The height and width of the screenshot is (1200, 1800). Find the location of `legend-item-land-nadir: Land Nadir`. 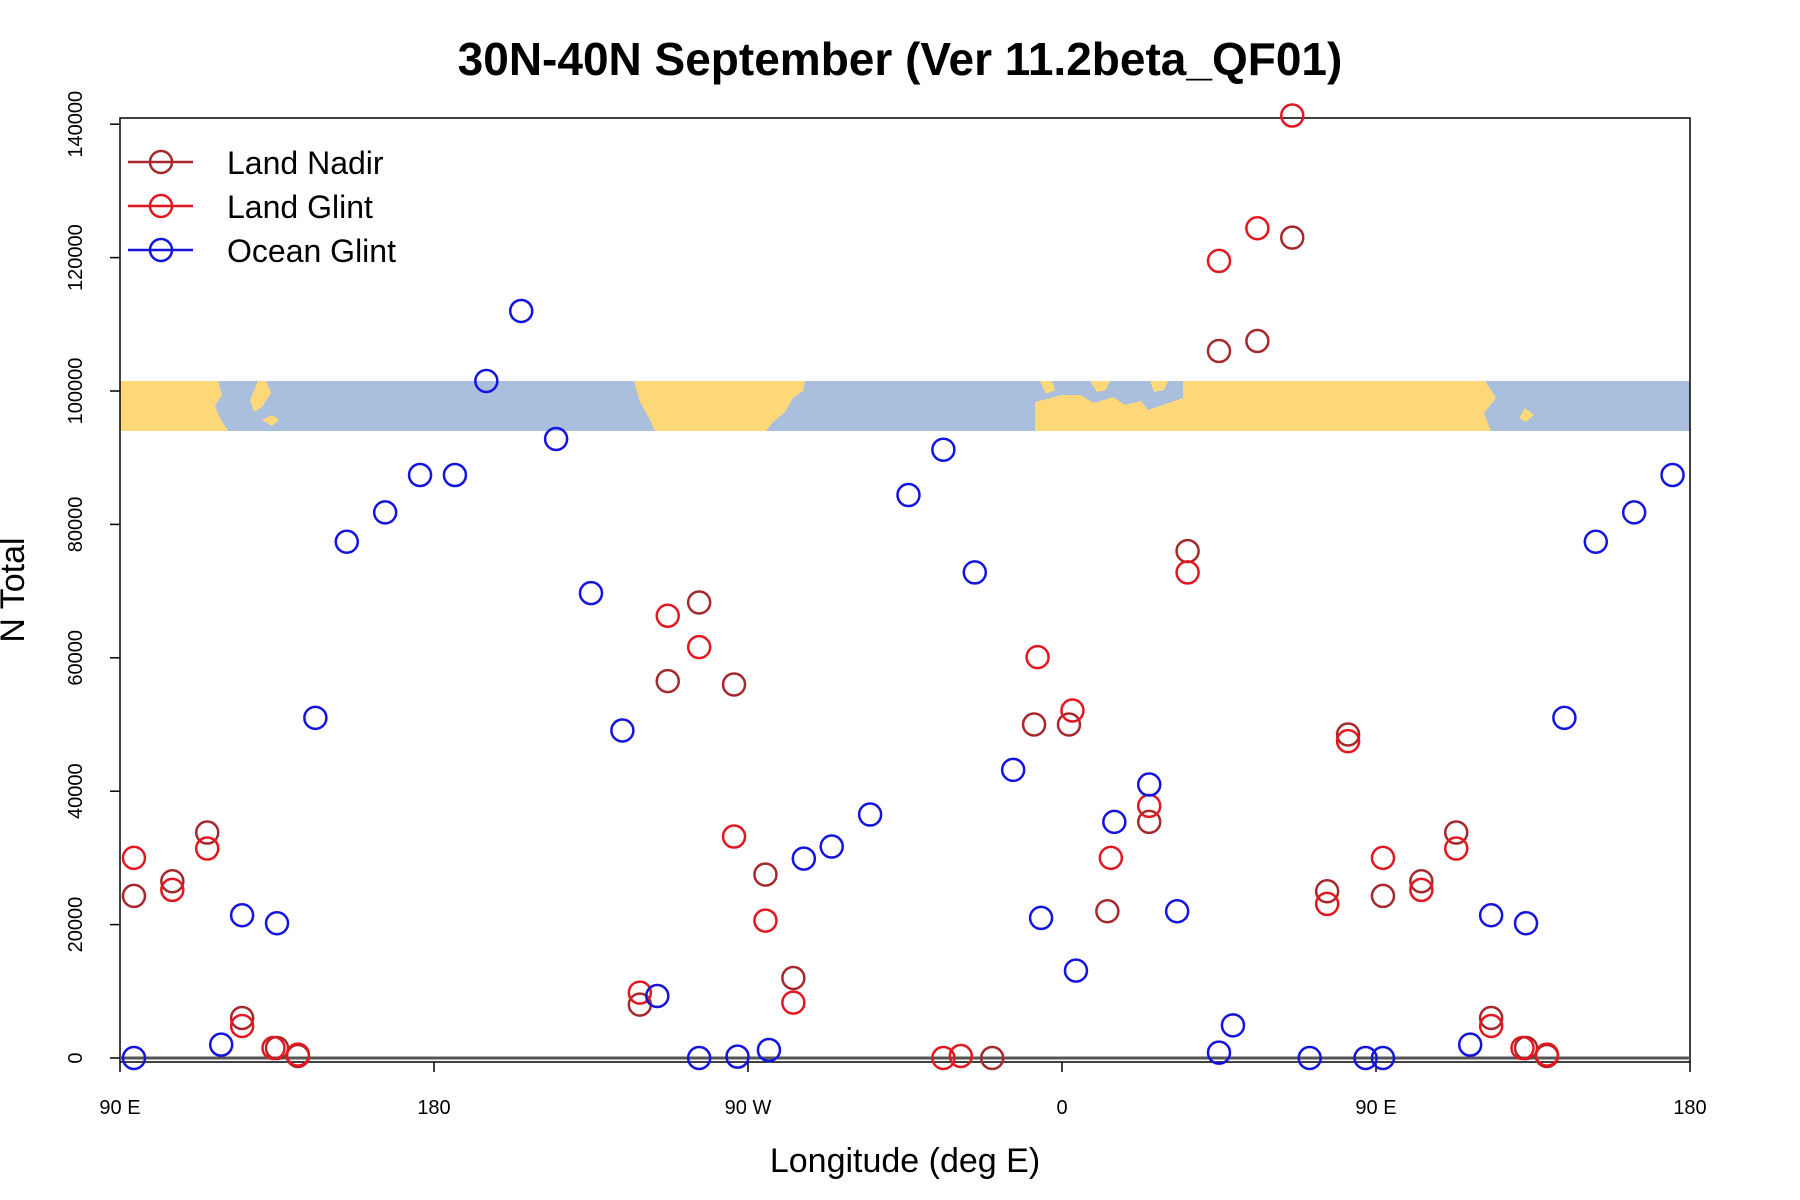

legend-item-land-nadir: Land Nadir is located at coordinates (256, 163).